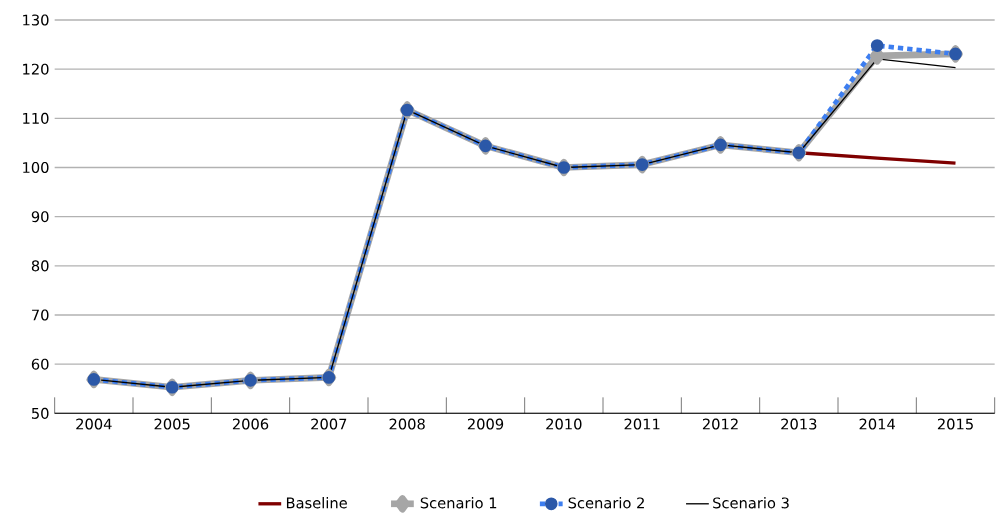  What do you see at coordinates (94, 424) in the screenshot?
I see `x-tick-label: 2004` at bounding box center [94, 424].